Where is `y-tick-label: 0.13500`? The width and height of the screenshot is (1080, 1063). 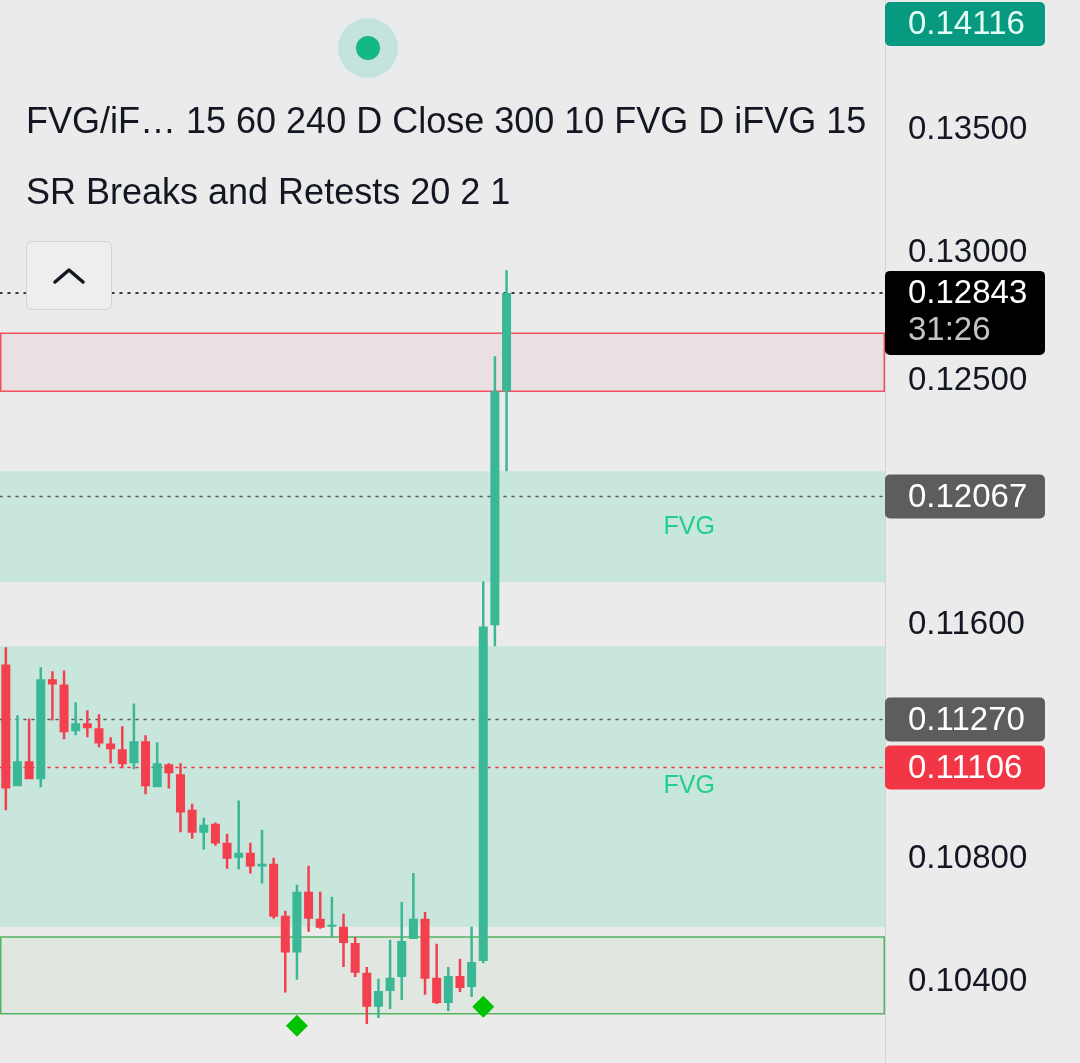 y-tick-label: 0.13500 is located at coordinates (968, 128).